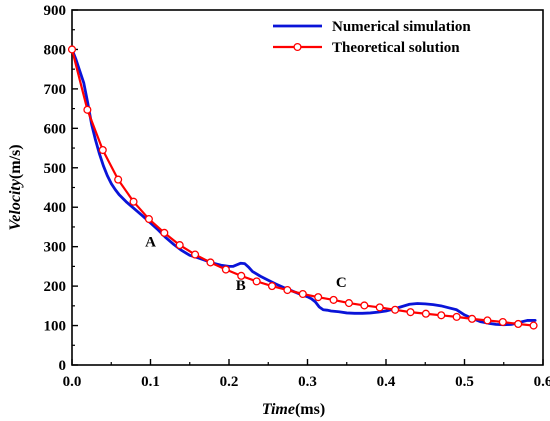 This screenshot has width=550, height=421. I want to click on y-axis-title-unit: (m/s), so click(15, 161).